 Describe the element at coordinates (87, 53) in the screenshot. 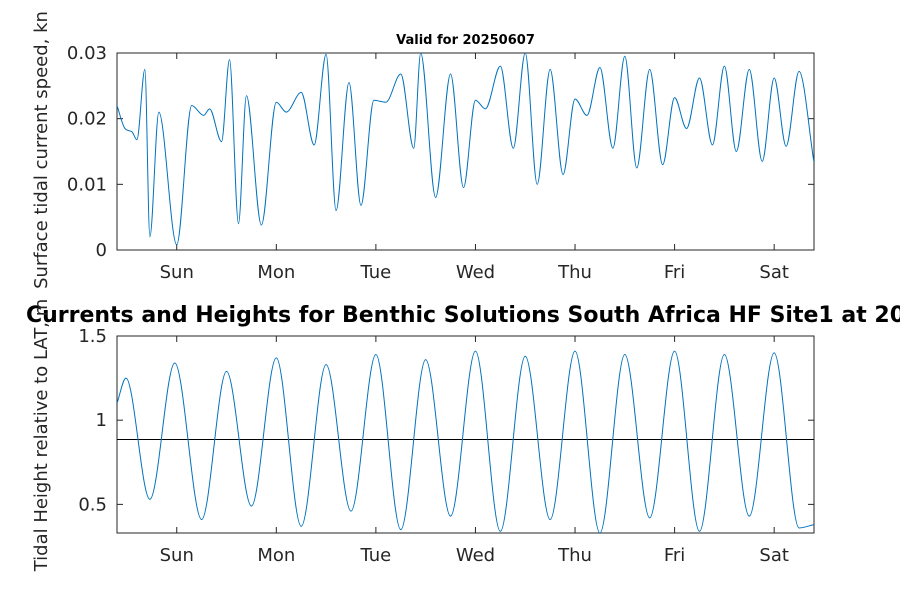

I see `y-tick-label: 0.03` at that location.